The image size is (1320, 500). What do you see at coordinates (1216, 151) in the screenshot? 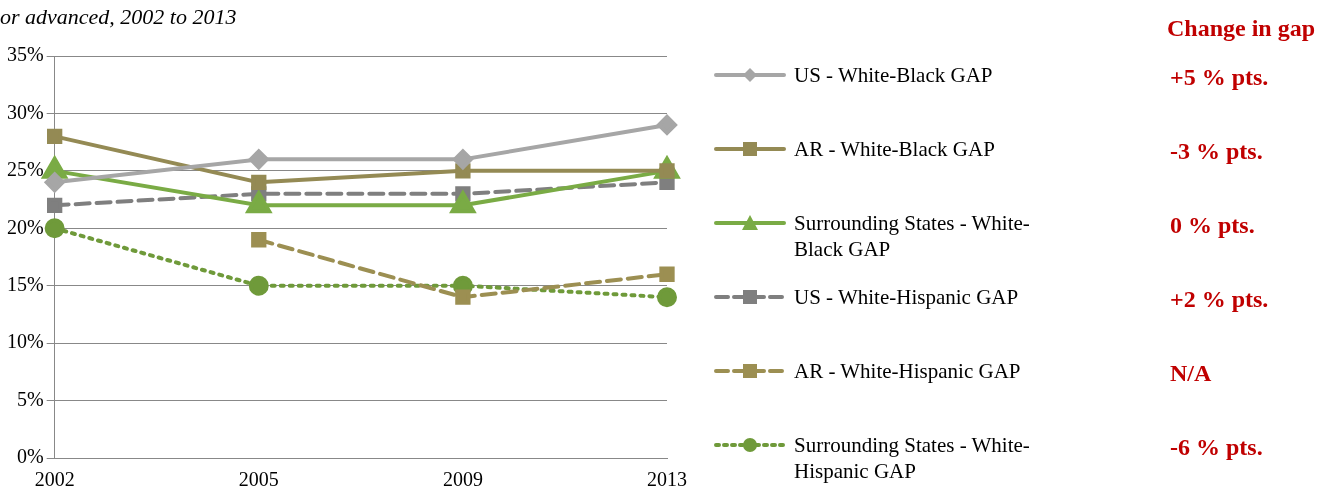
I see `text: -3 % pts.` at bounding box center [1216, 151].